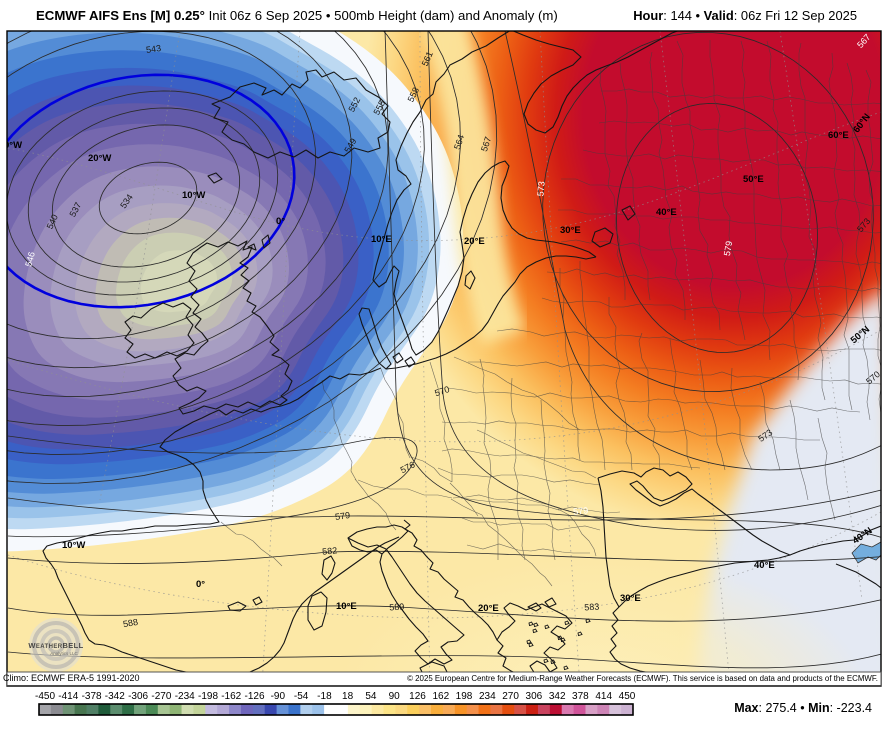 The height and width of the screenshot is (730, 889). Describe the element at coordinates (753, 179) in the screenshot. I see `svg-text: 50°E` at that location.